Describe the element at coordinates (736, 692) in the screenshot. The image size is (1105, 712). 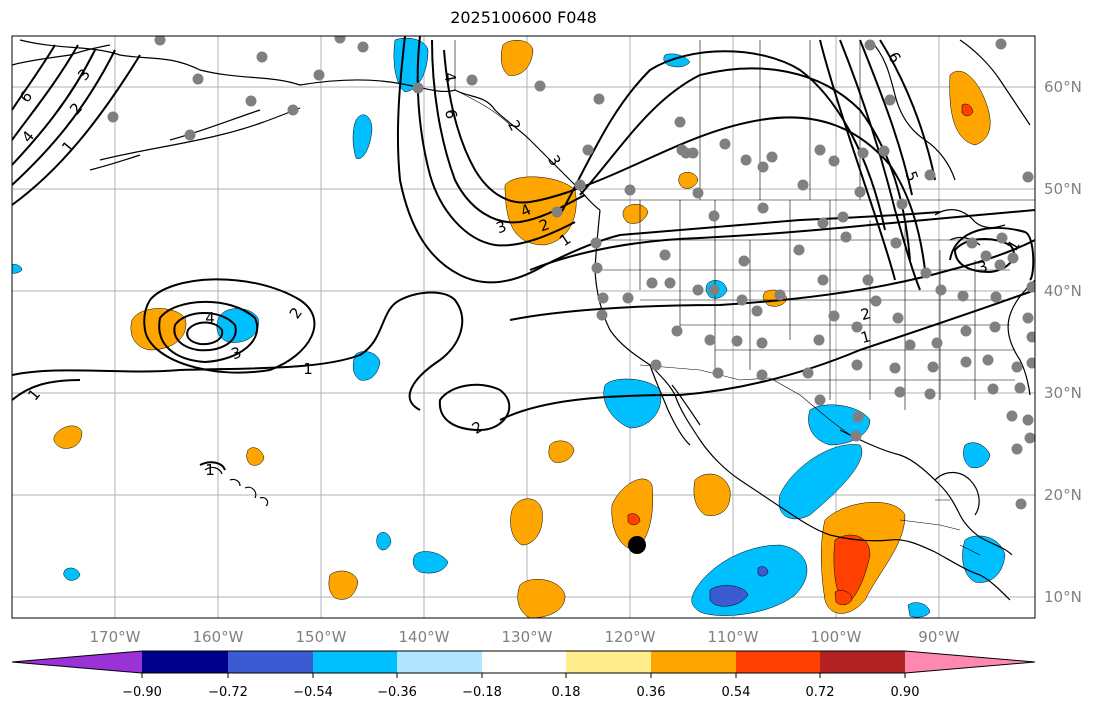
I see `colorbar-tick: 0.54` at that location.